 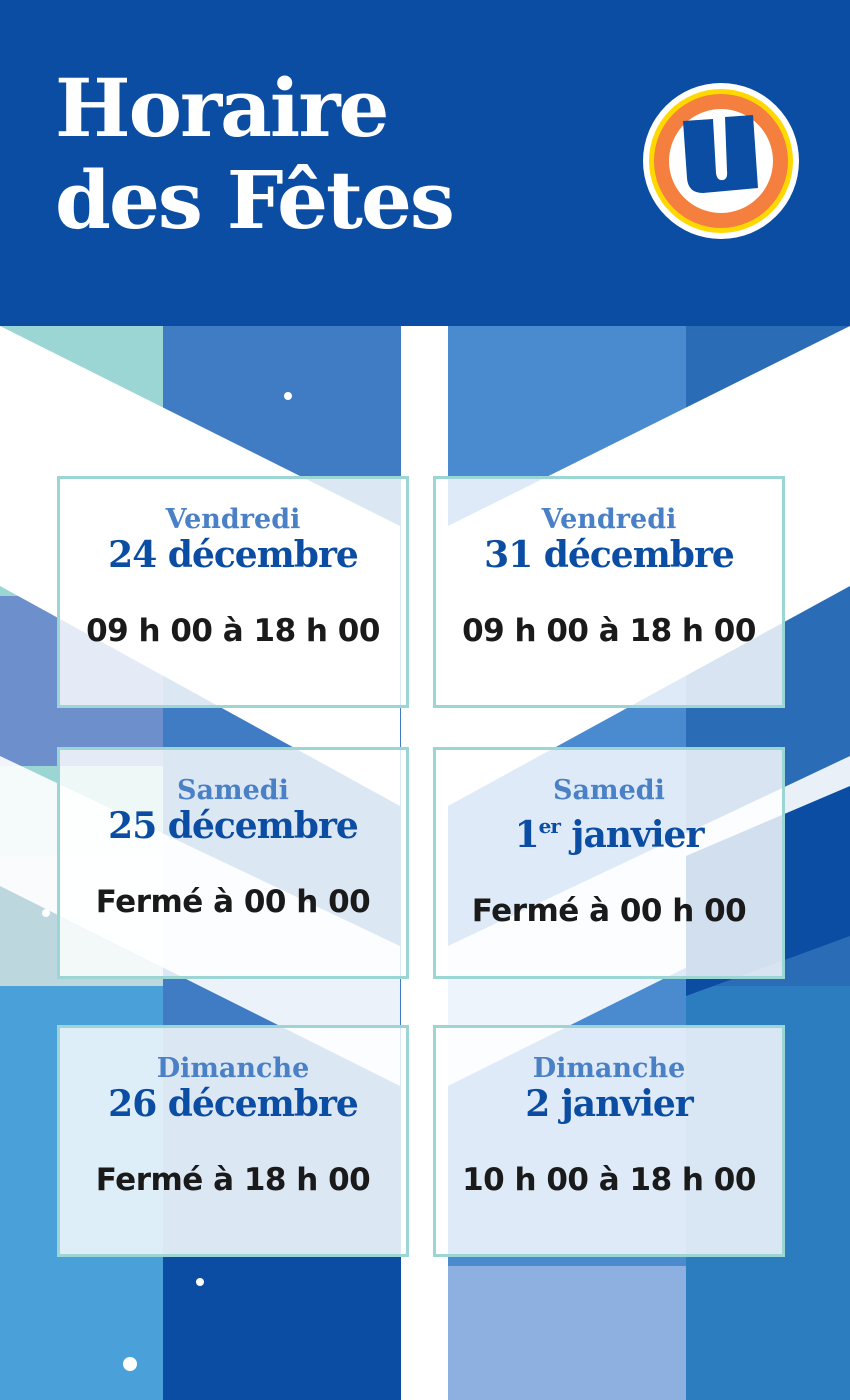 I want to click on date-ordinal: er, so click(x=549, y=826).